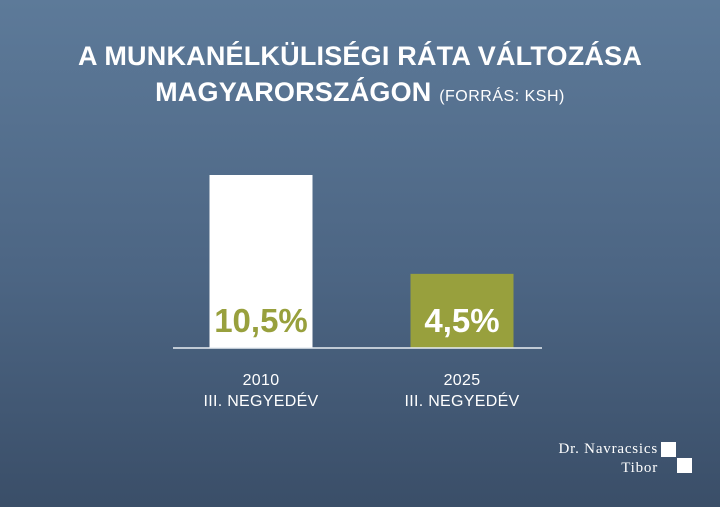 Image resolution: width=720 pixels, height=507 pixels. Describe the element at coordinates (462, 391) in the screenshot. I see `category-label-2025: 2025 III. NEGYEDÉV` at that location.